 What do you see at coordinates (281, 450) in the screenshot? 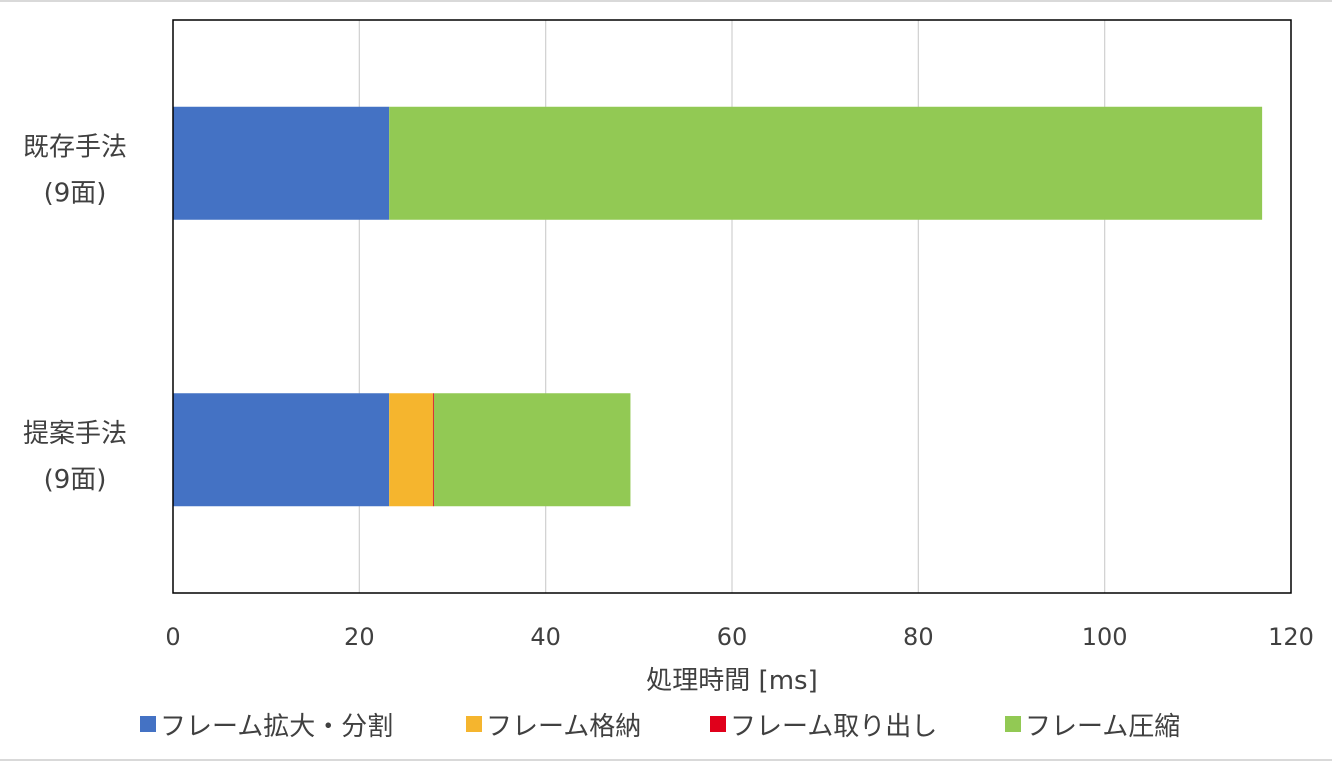
I see `bar-cat1-series0` at bounding box center [281, 450].